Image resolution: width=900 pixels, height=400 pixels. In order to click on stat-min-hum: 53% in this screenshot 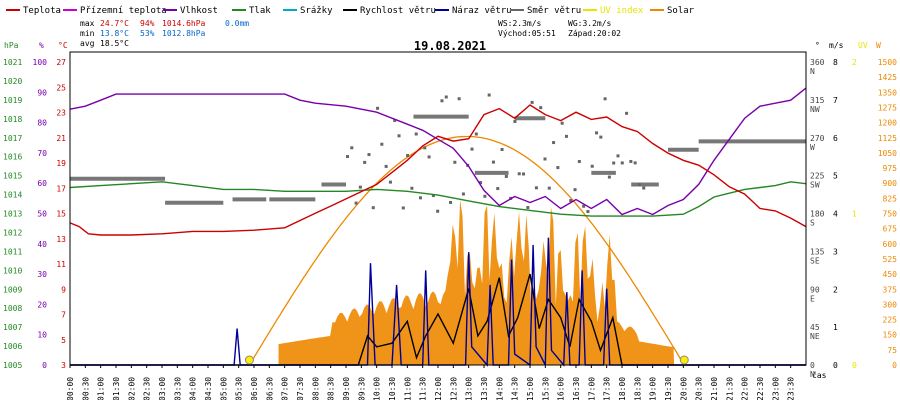, I will do `click(147, 33)`.